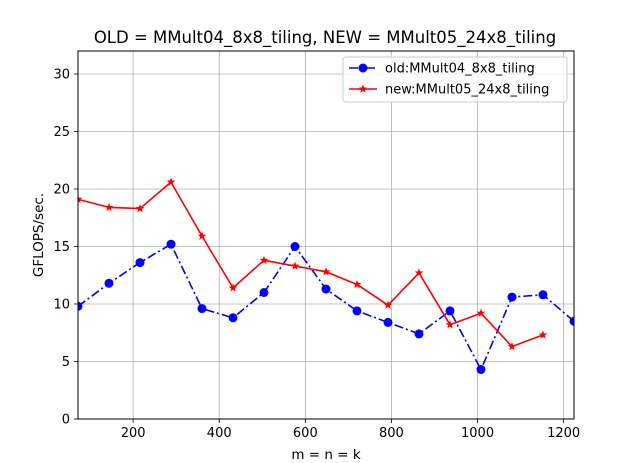 The width and height of the screenshot is (628, 463). I want to click on legend-box, so click(455, 79).